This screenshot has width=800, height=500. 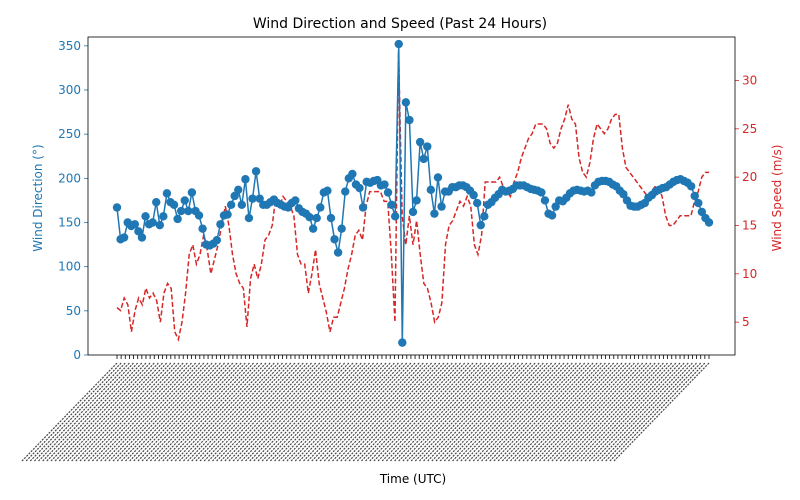 What do you see at coordinates (69, 90) in the screenshot?
I see `left-y-tick-label: 300` at bounding box center [69, 90].